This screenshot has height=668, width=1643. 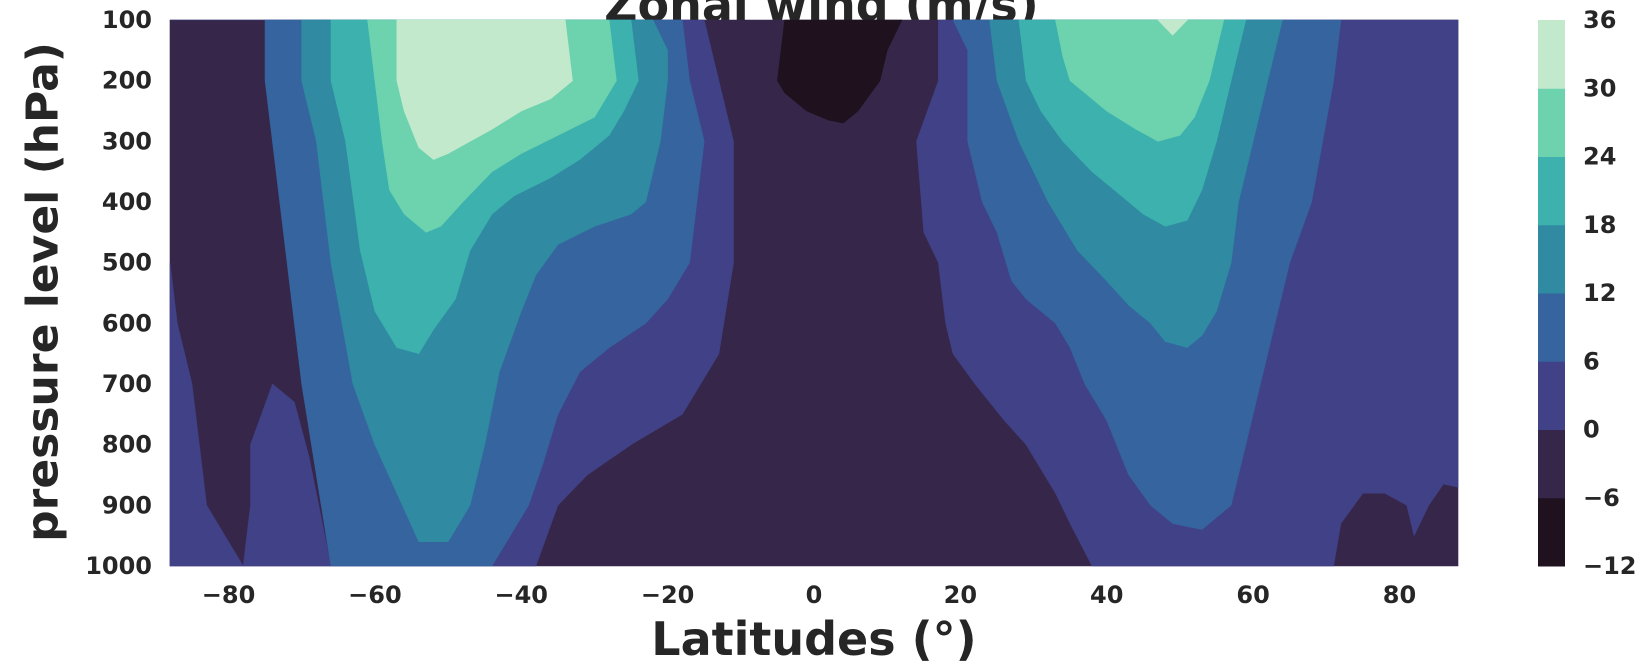 I want to click on x-tick-label: 60, so click(x=1252, y=595).